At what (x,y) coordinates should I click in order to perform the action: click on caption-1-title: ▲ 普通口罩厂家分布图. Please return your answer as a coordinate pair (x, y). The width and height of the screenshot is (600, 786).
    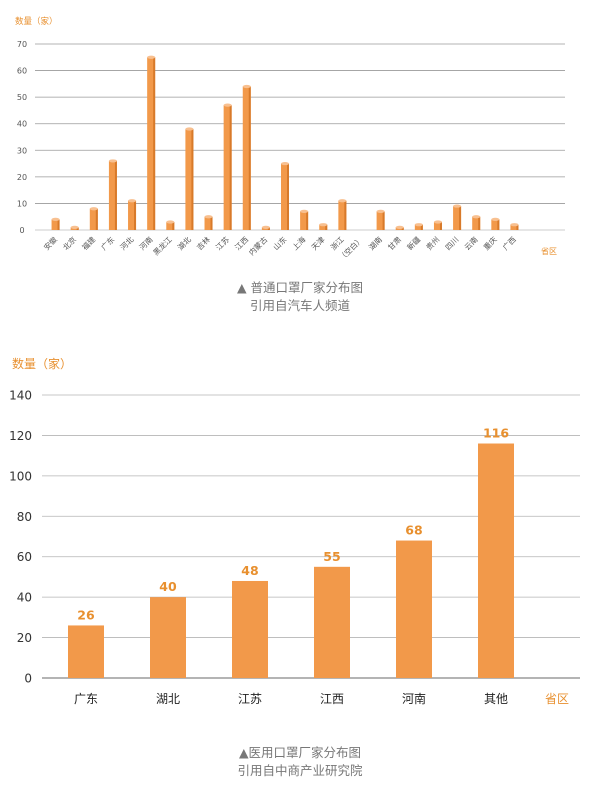
    Looking at the image, I should click on (300, 287).